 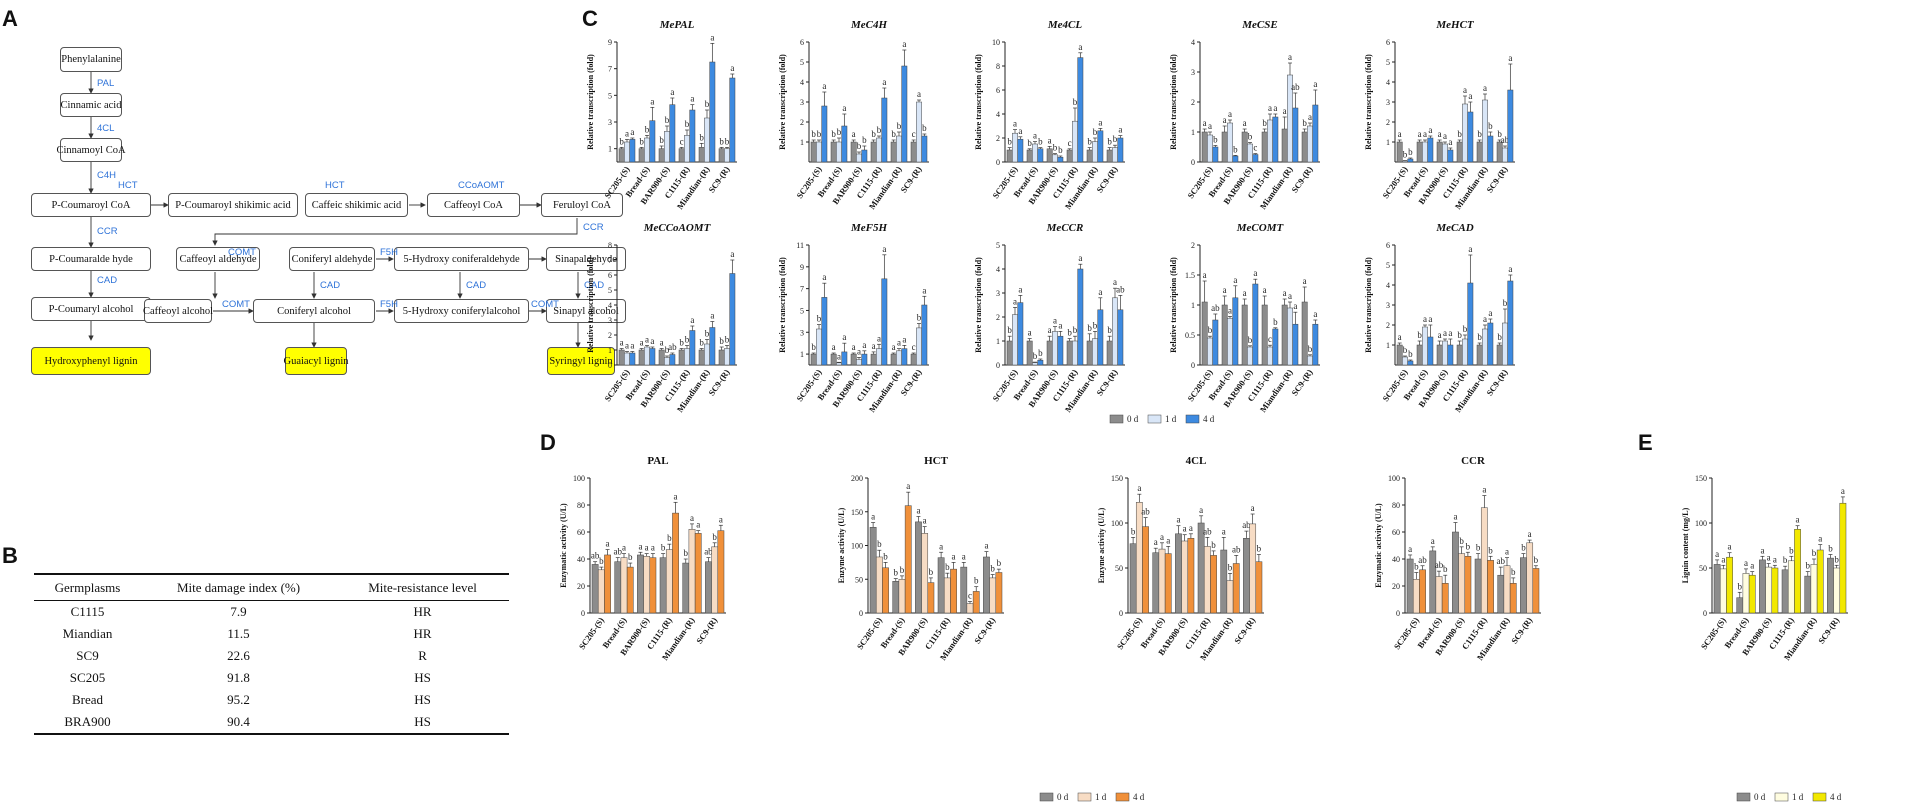 I want to click on column-header: Mite-resistance level, so click(x=422, y=587).